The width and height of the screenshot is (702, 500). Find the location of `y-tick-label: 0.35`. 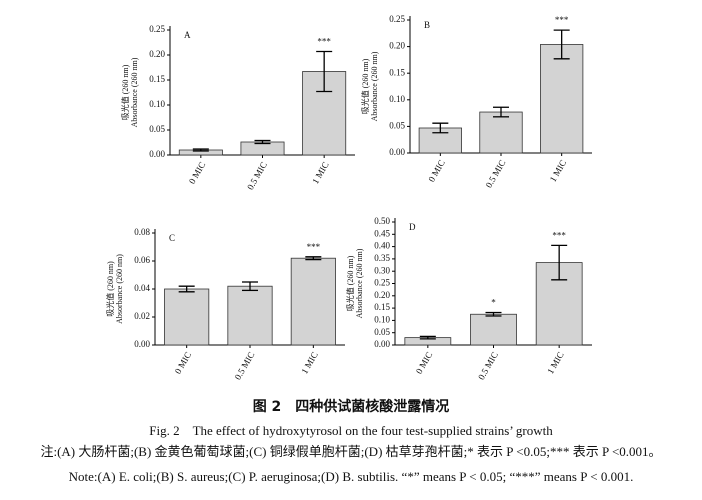

y-tick-label: 0.35 is located at coordinates (382, 258).